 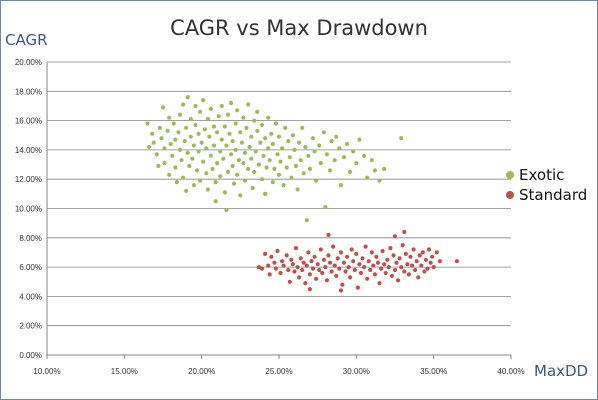 What do you see at coordinates (28, 179) in the screenshot?
I see `y-tick-label: 12.00%` at bounding box center [28, 179].